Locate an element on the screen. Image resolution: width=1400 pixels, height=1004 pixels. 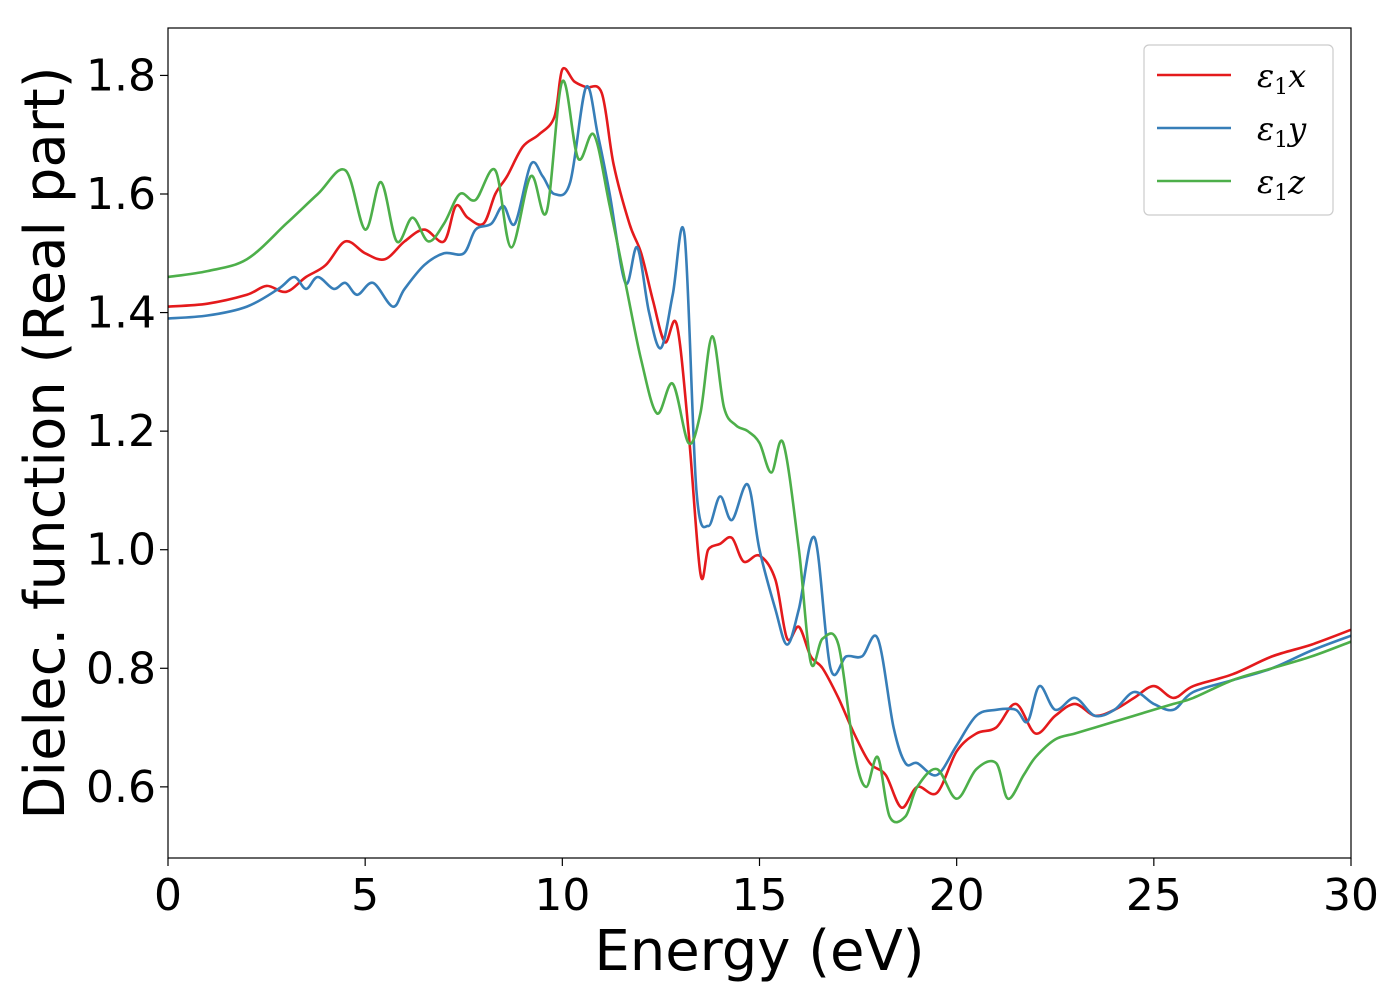
y-tick-label: 1.2 is located at coordinates (121, 431).